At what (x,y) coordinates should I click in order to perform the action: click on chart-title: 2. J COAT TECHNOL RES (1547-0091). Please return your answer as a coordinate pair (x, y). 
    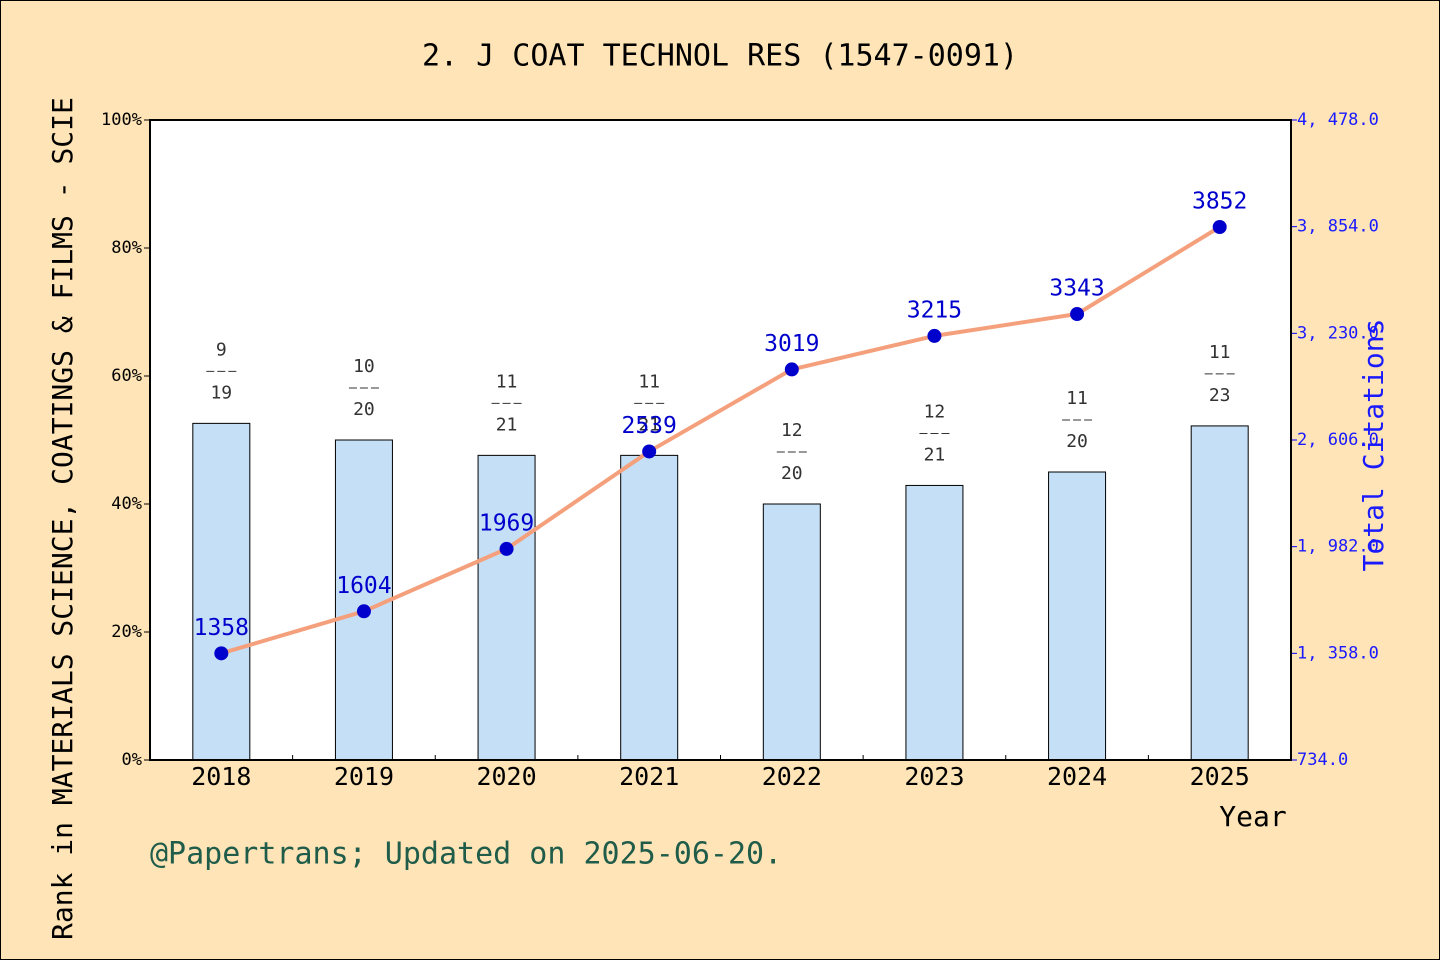
    Looking at the image, I should click on (720, 56).